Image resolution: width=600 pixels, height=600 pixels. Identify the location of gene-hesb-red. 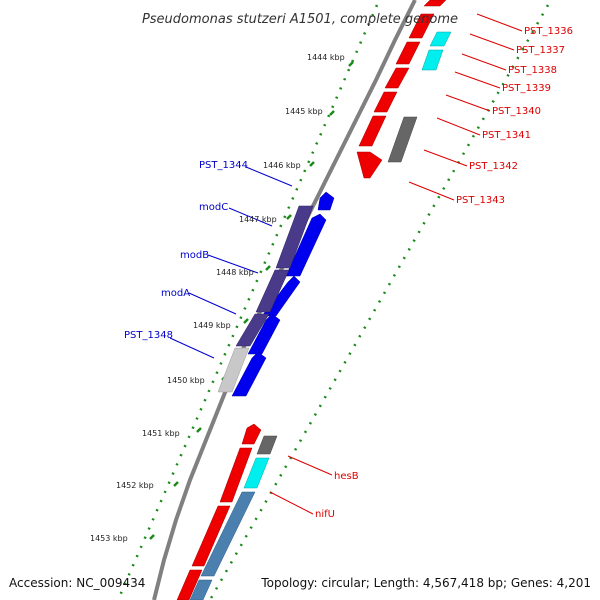
(251, 434).